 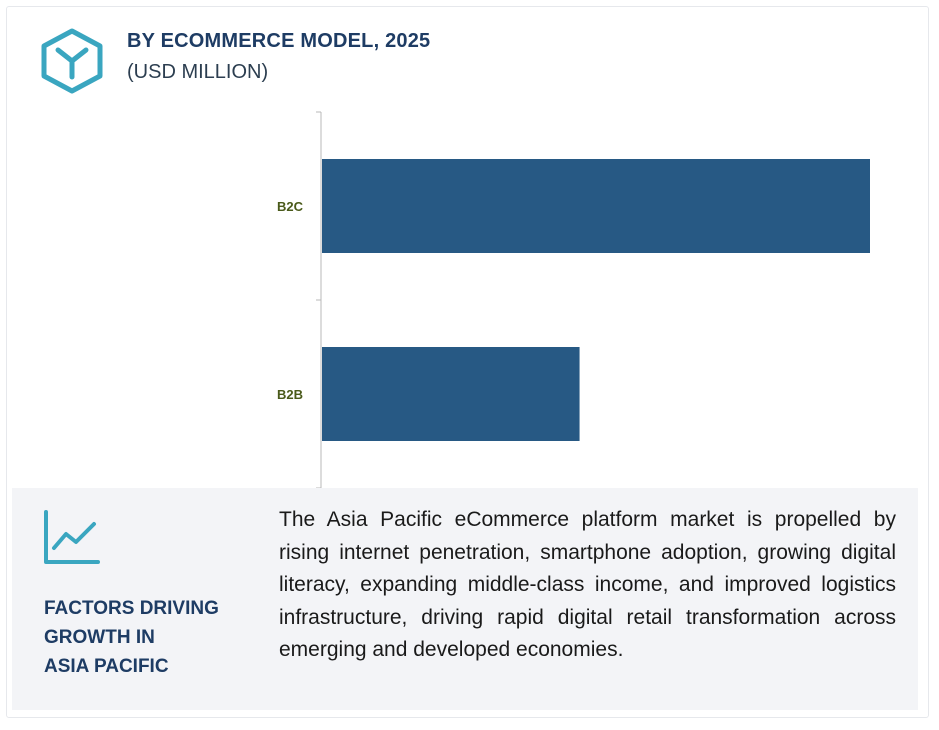 I want to click on category-label: B2C, so click(x=290, y=206).